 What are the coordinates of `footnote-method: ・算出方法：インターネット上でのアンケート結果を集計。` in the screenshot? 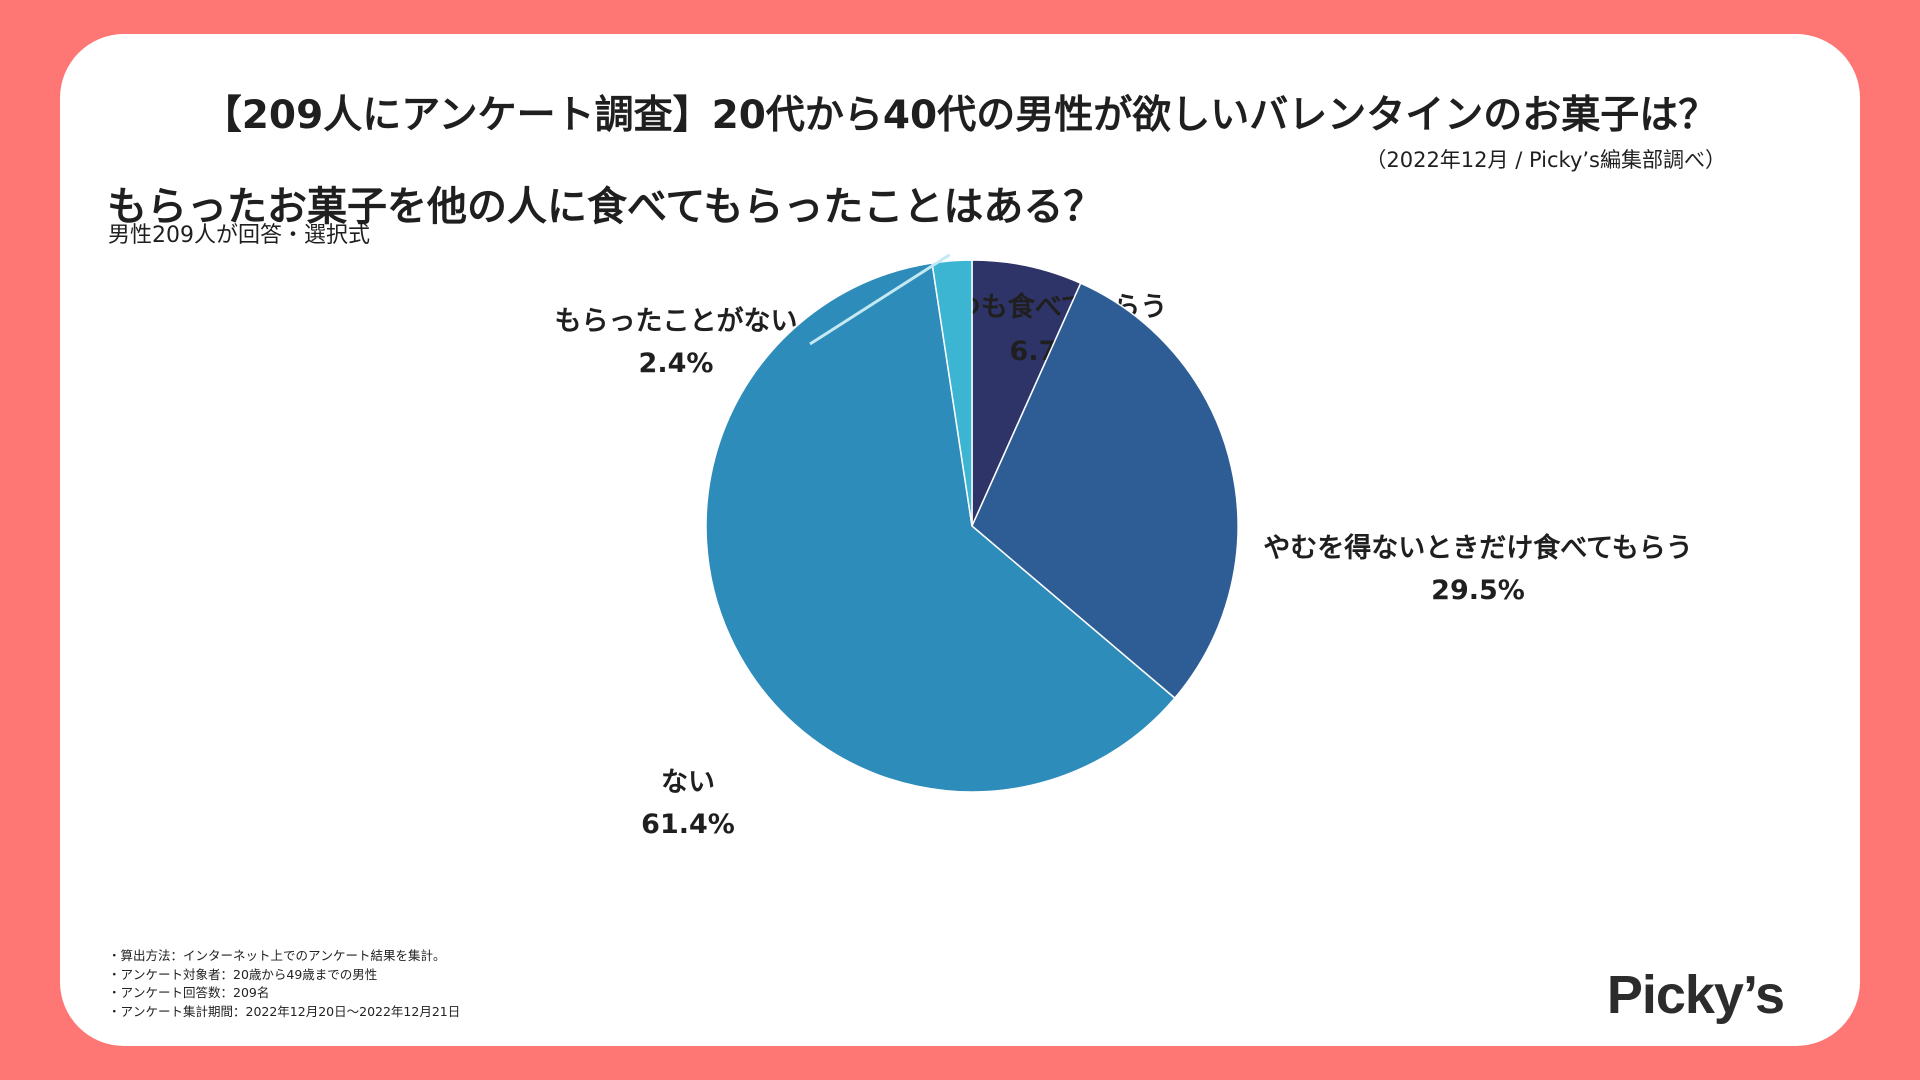 It's located at (277, 955).